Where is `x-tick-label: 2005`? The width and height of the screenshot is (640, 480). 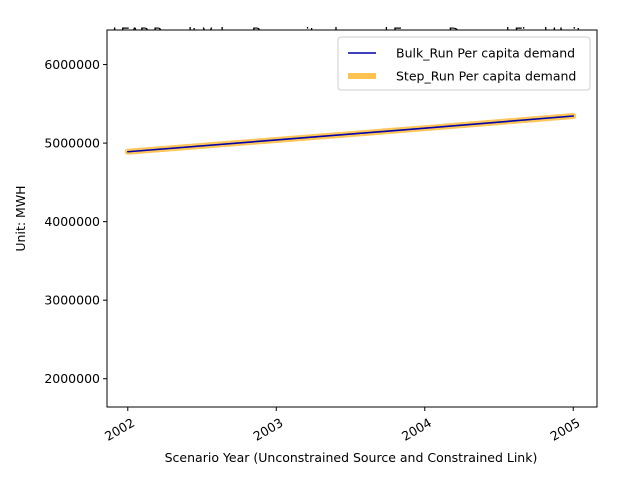
x-tick-label: 2005 is located at coordinates (564, 429).